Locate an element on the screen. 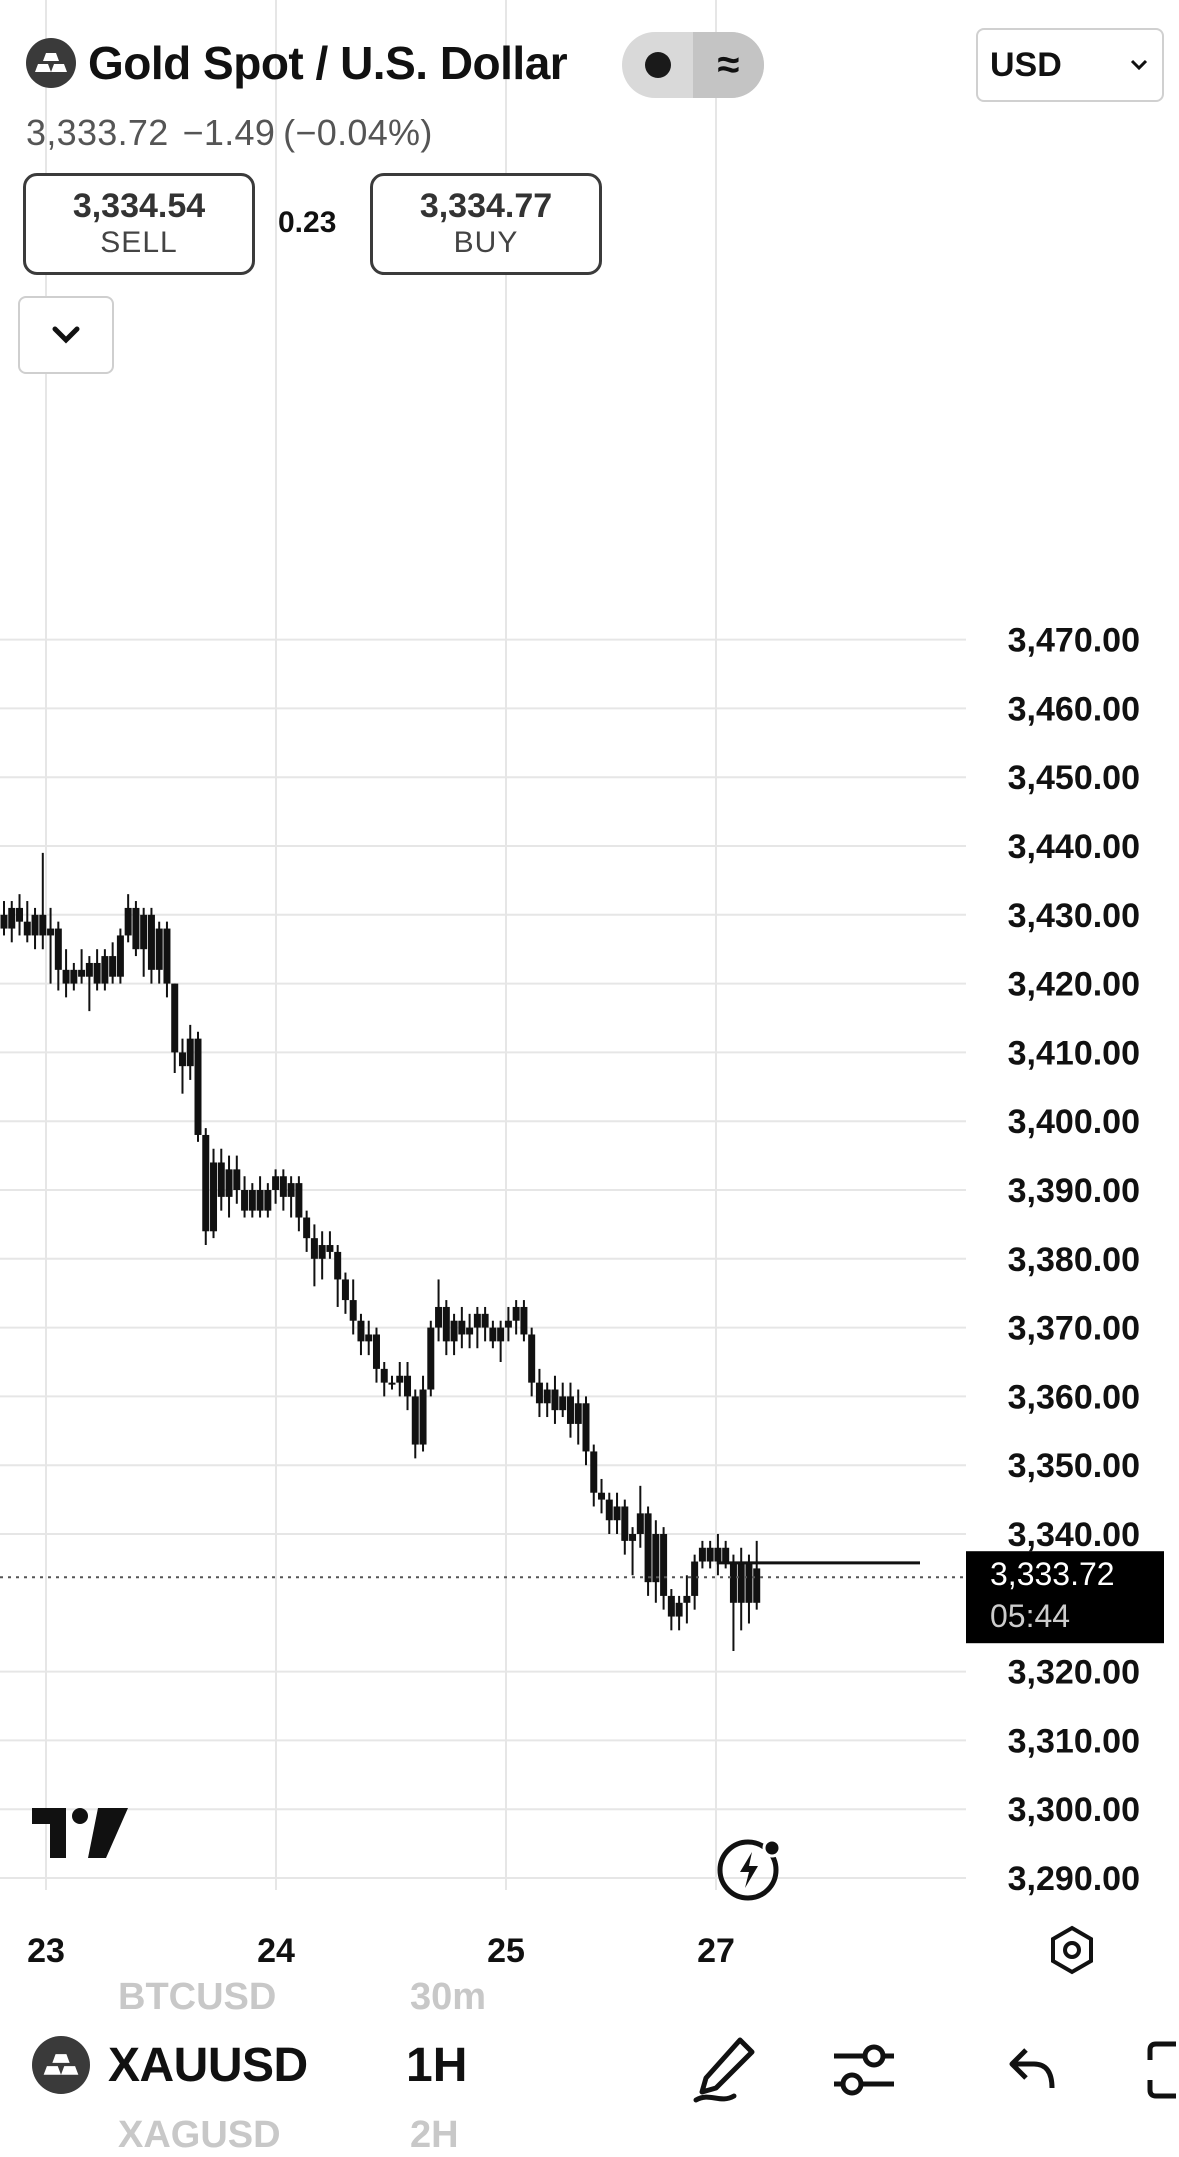  ghost-symbol-above: BTCUSD is located at coordinates (197, 1997).